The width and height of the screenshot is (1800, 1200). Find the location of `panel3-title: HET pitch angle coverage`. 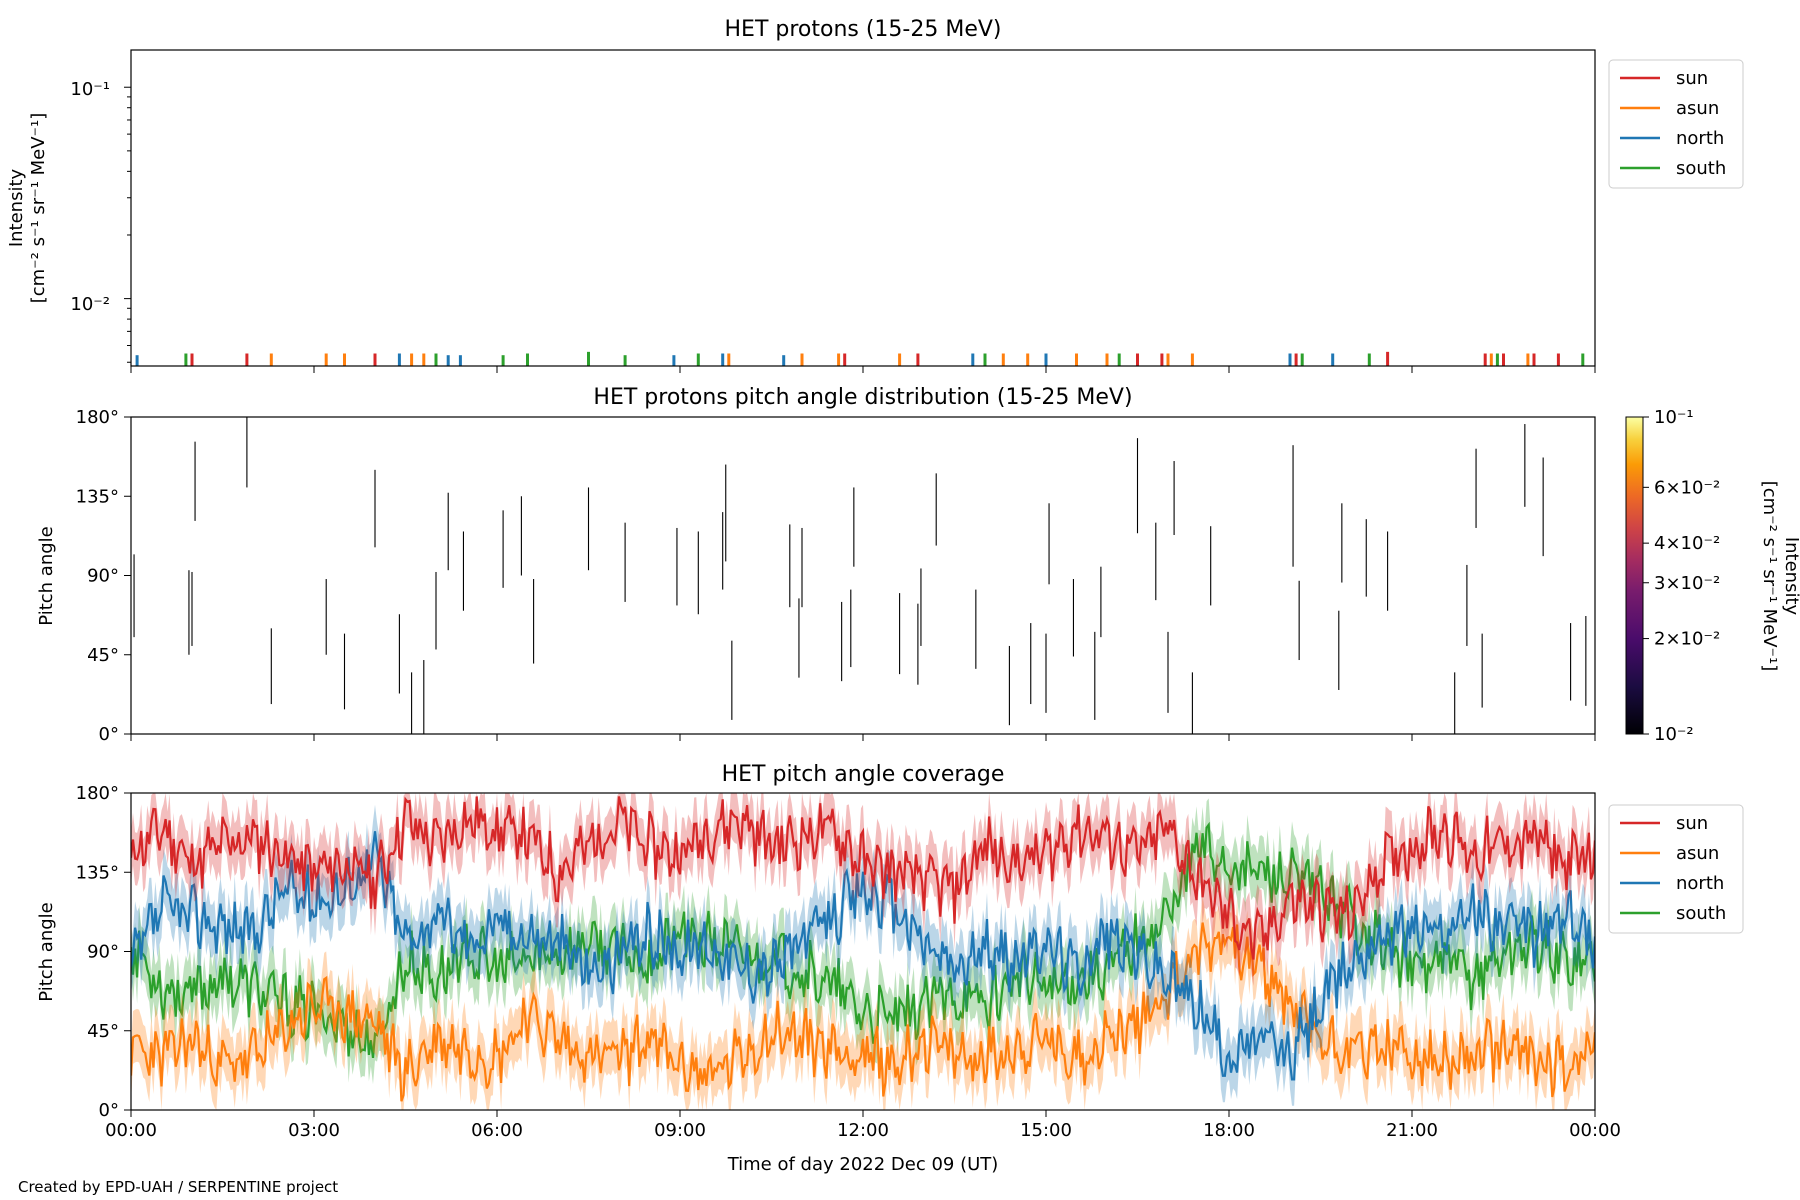

panel3-title: HET pitch angle coverage is located at coordinates (863, 774).